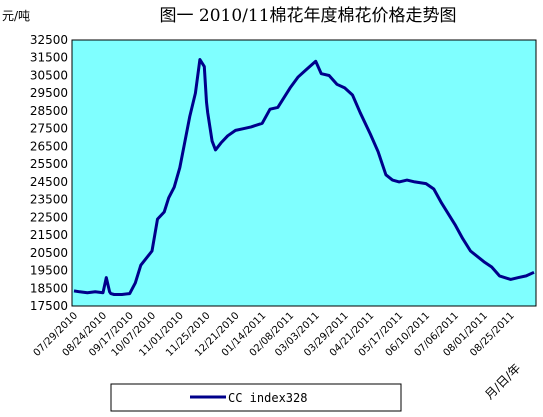 This screenshot has width=543, height=417. Describe the element at coordinates (49, 288) in the screenshot. I see `y-tick-label: 18500` at that location.